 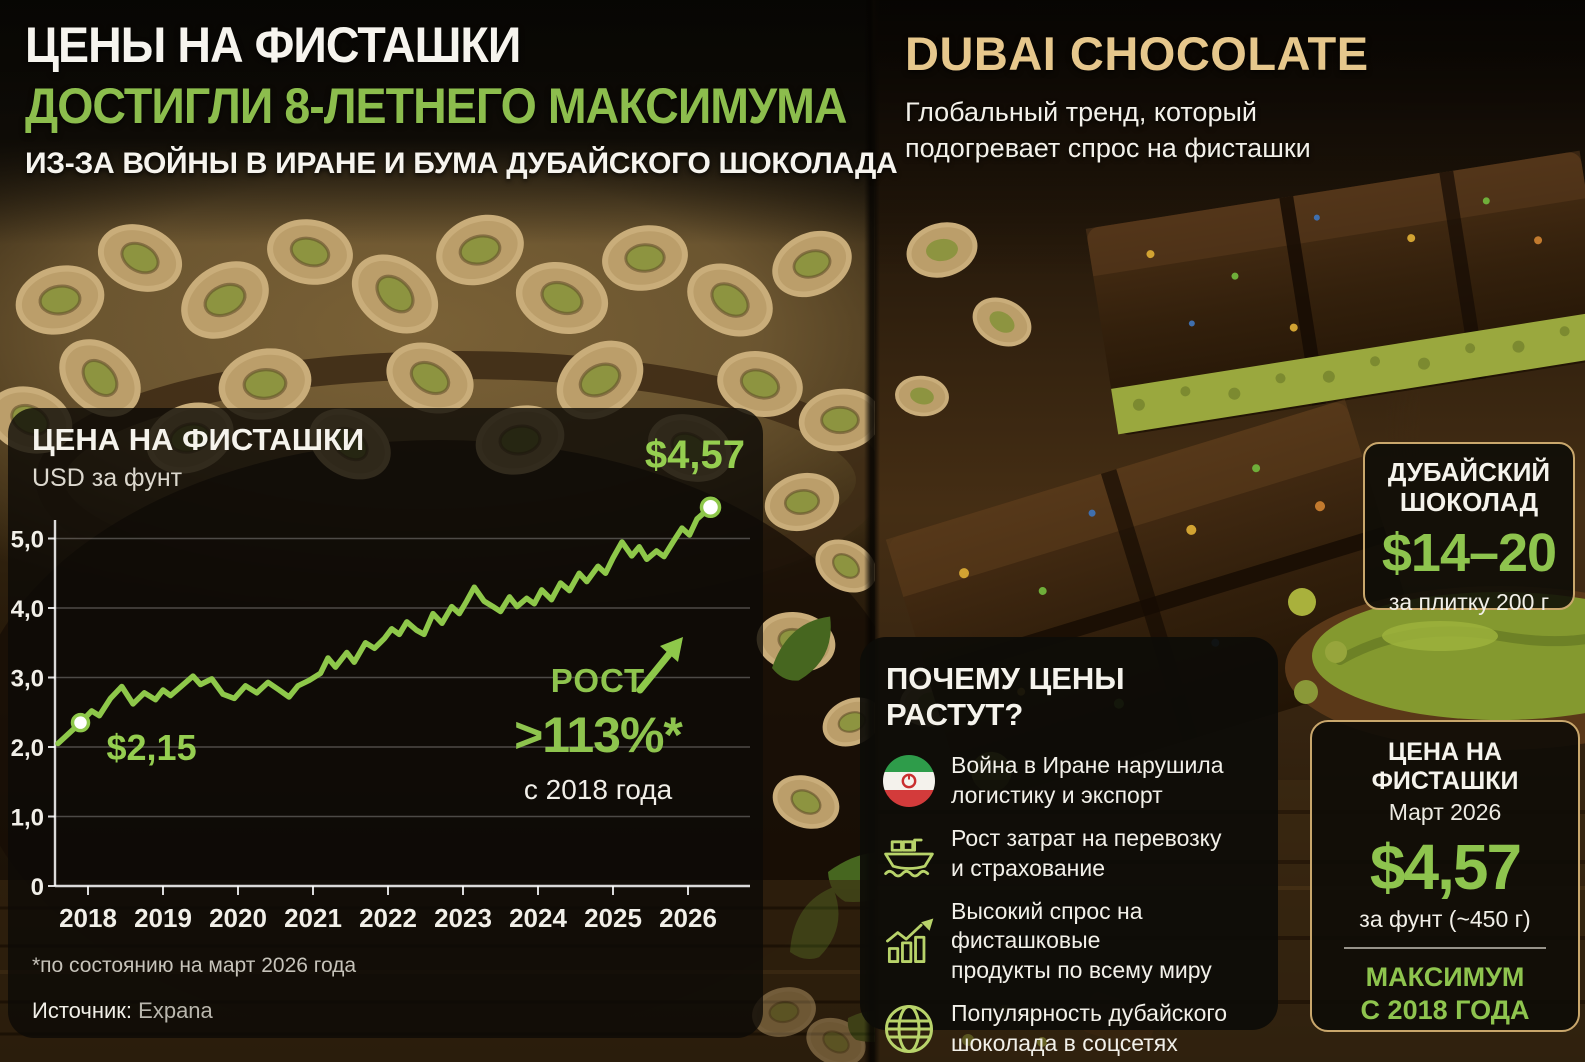 I want to click on reason-text: Рост затрат на перевозку и страхование, so click(x=1086, y=852).